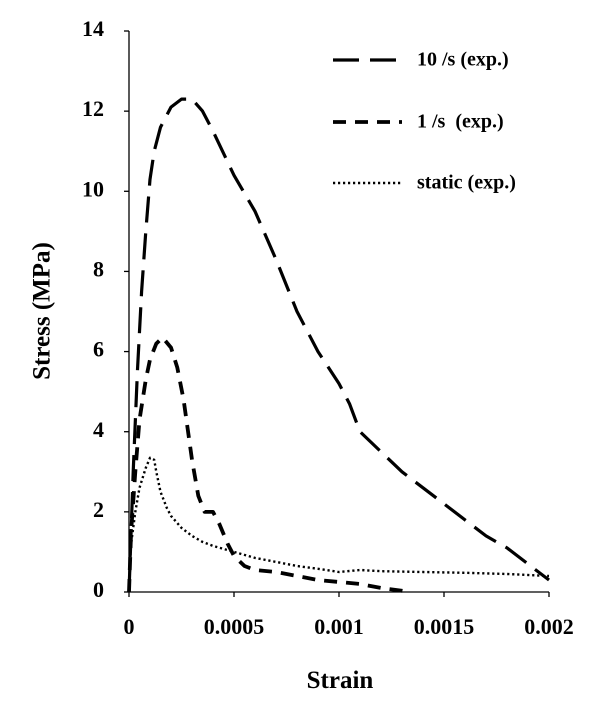 Image resolution: width=600 pixels, height=704 pixels. I want to click on x-tick-label: 0.0015, so click(444, 626).